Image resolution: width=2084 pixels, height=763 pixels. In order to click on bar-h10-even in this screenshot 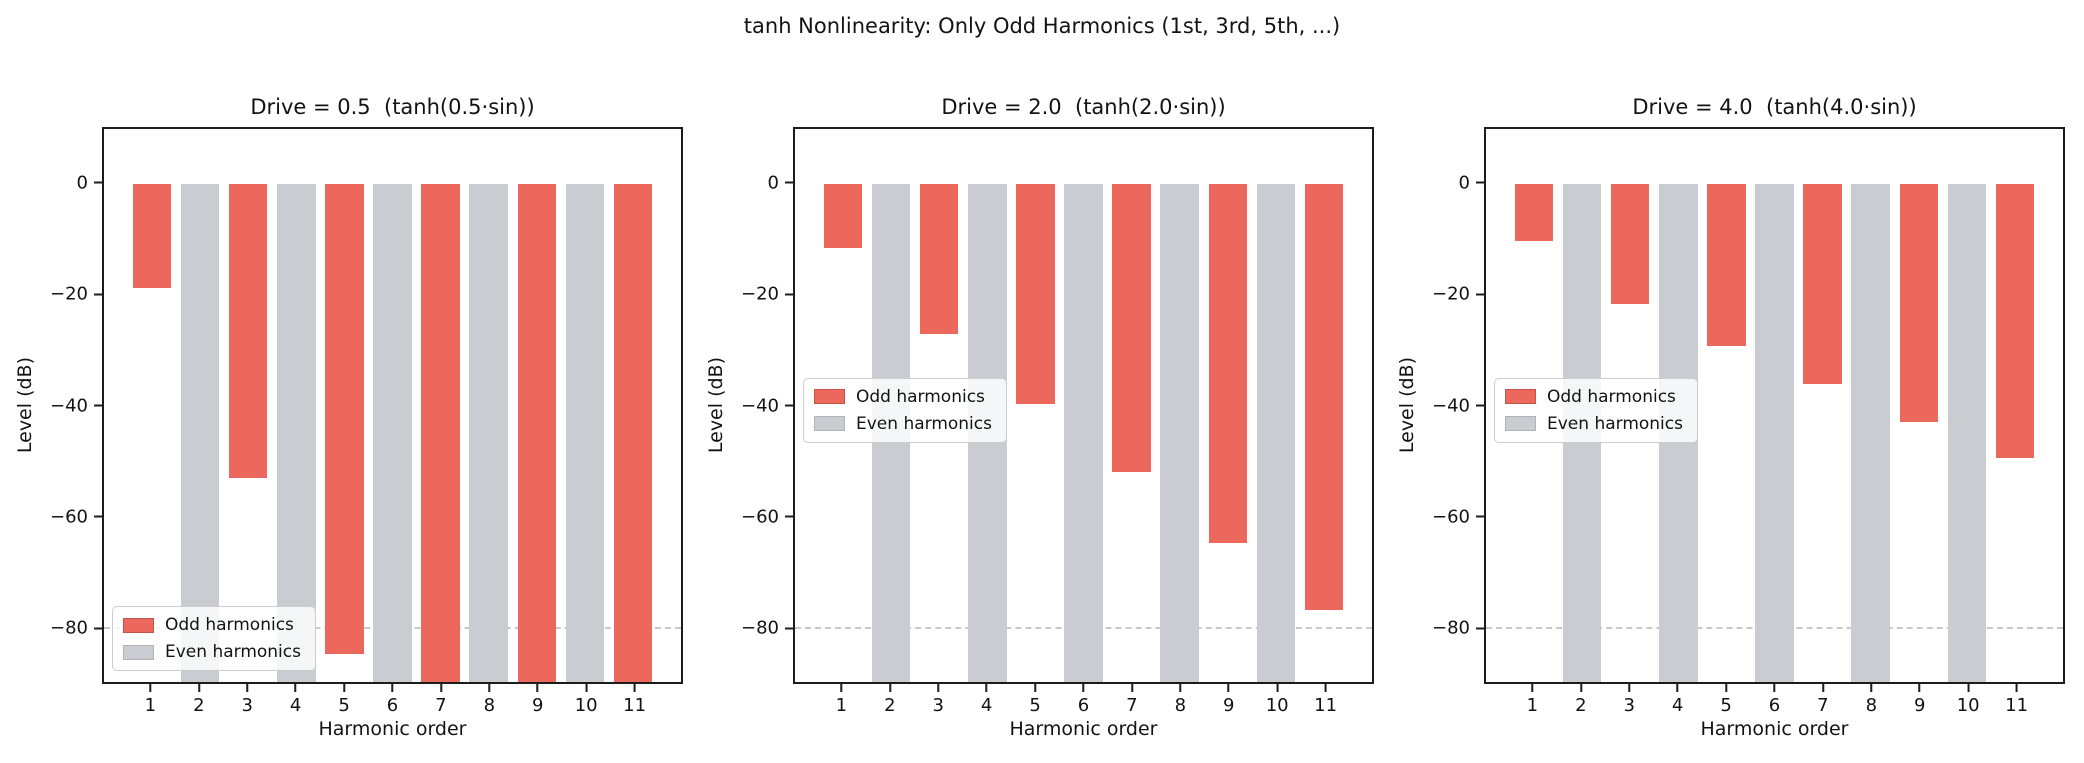, I will do `click(585, 433)`.